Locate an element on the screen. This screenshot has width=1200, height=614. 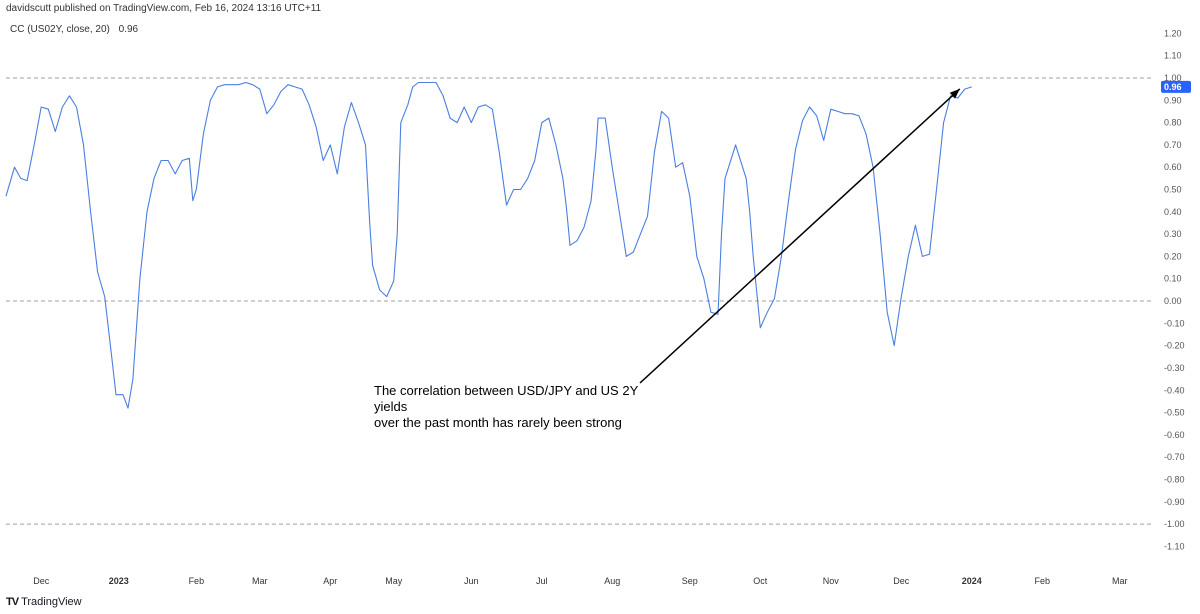
y-tick-label: -0.10 is located at coordinates (1174, 323).